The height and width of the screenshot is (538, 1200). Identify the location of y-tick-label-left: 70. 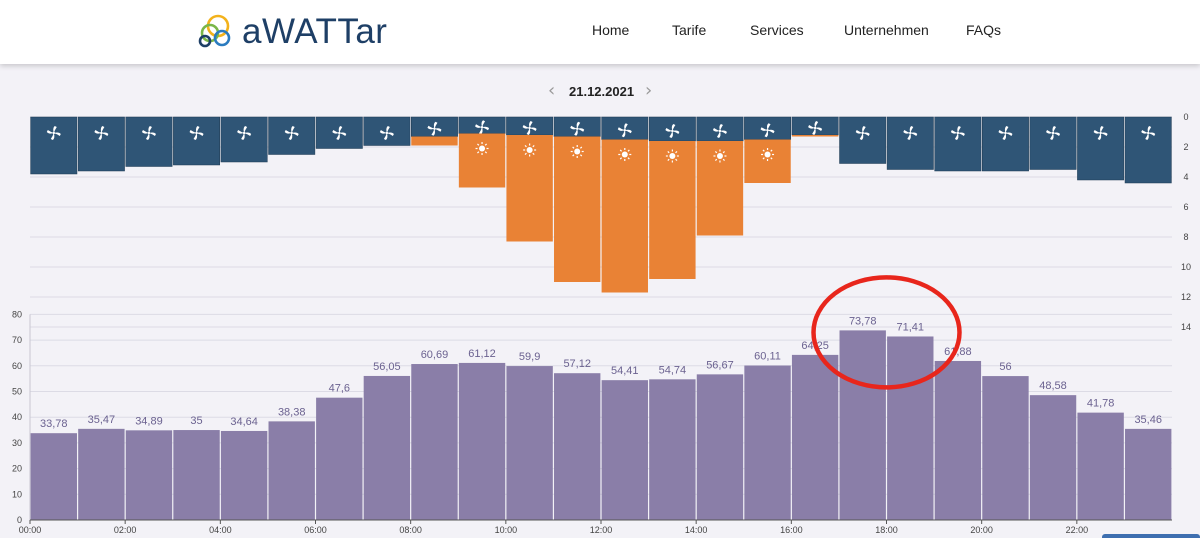
(17, 340).